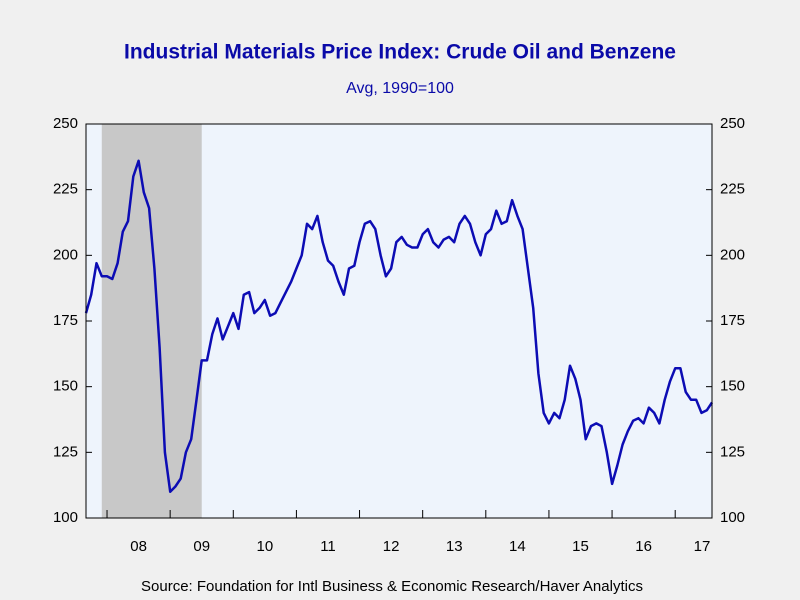 The image size is (800, 600). Describe the element at coordinates (517, 546) in the screenshot. I see `x-tick-label: 14` at that location.